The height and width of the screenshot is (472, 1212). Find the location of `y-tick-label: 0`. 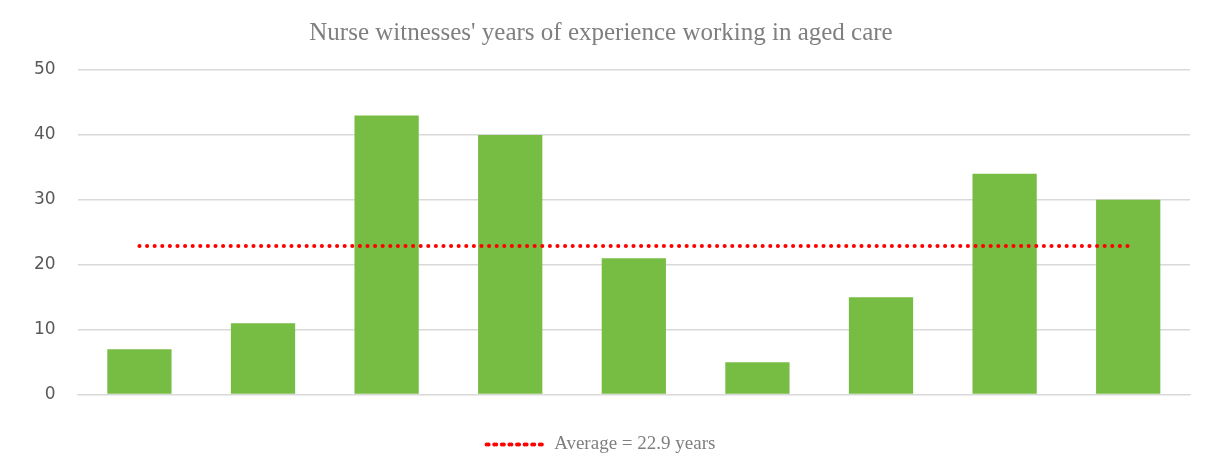

y-tick-label: 0 is located at coordinates (50, 393).